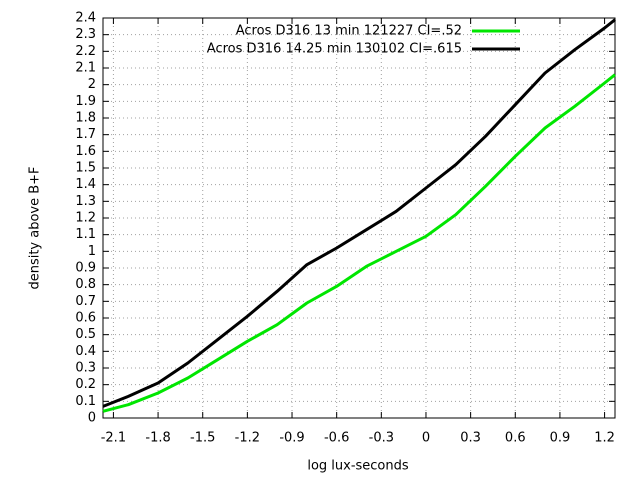  I want to click on legend-label: Acros D316 14.25 min 130102 CI=.615, so click(334, 49).